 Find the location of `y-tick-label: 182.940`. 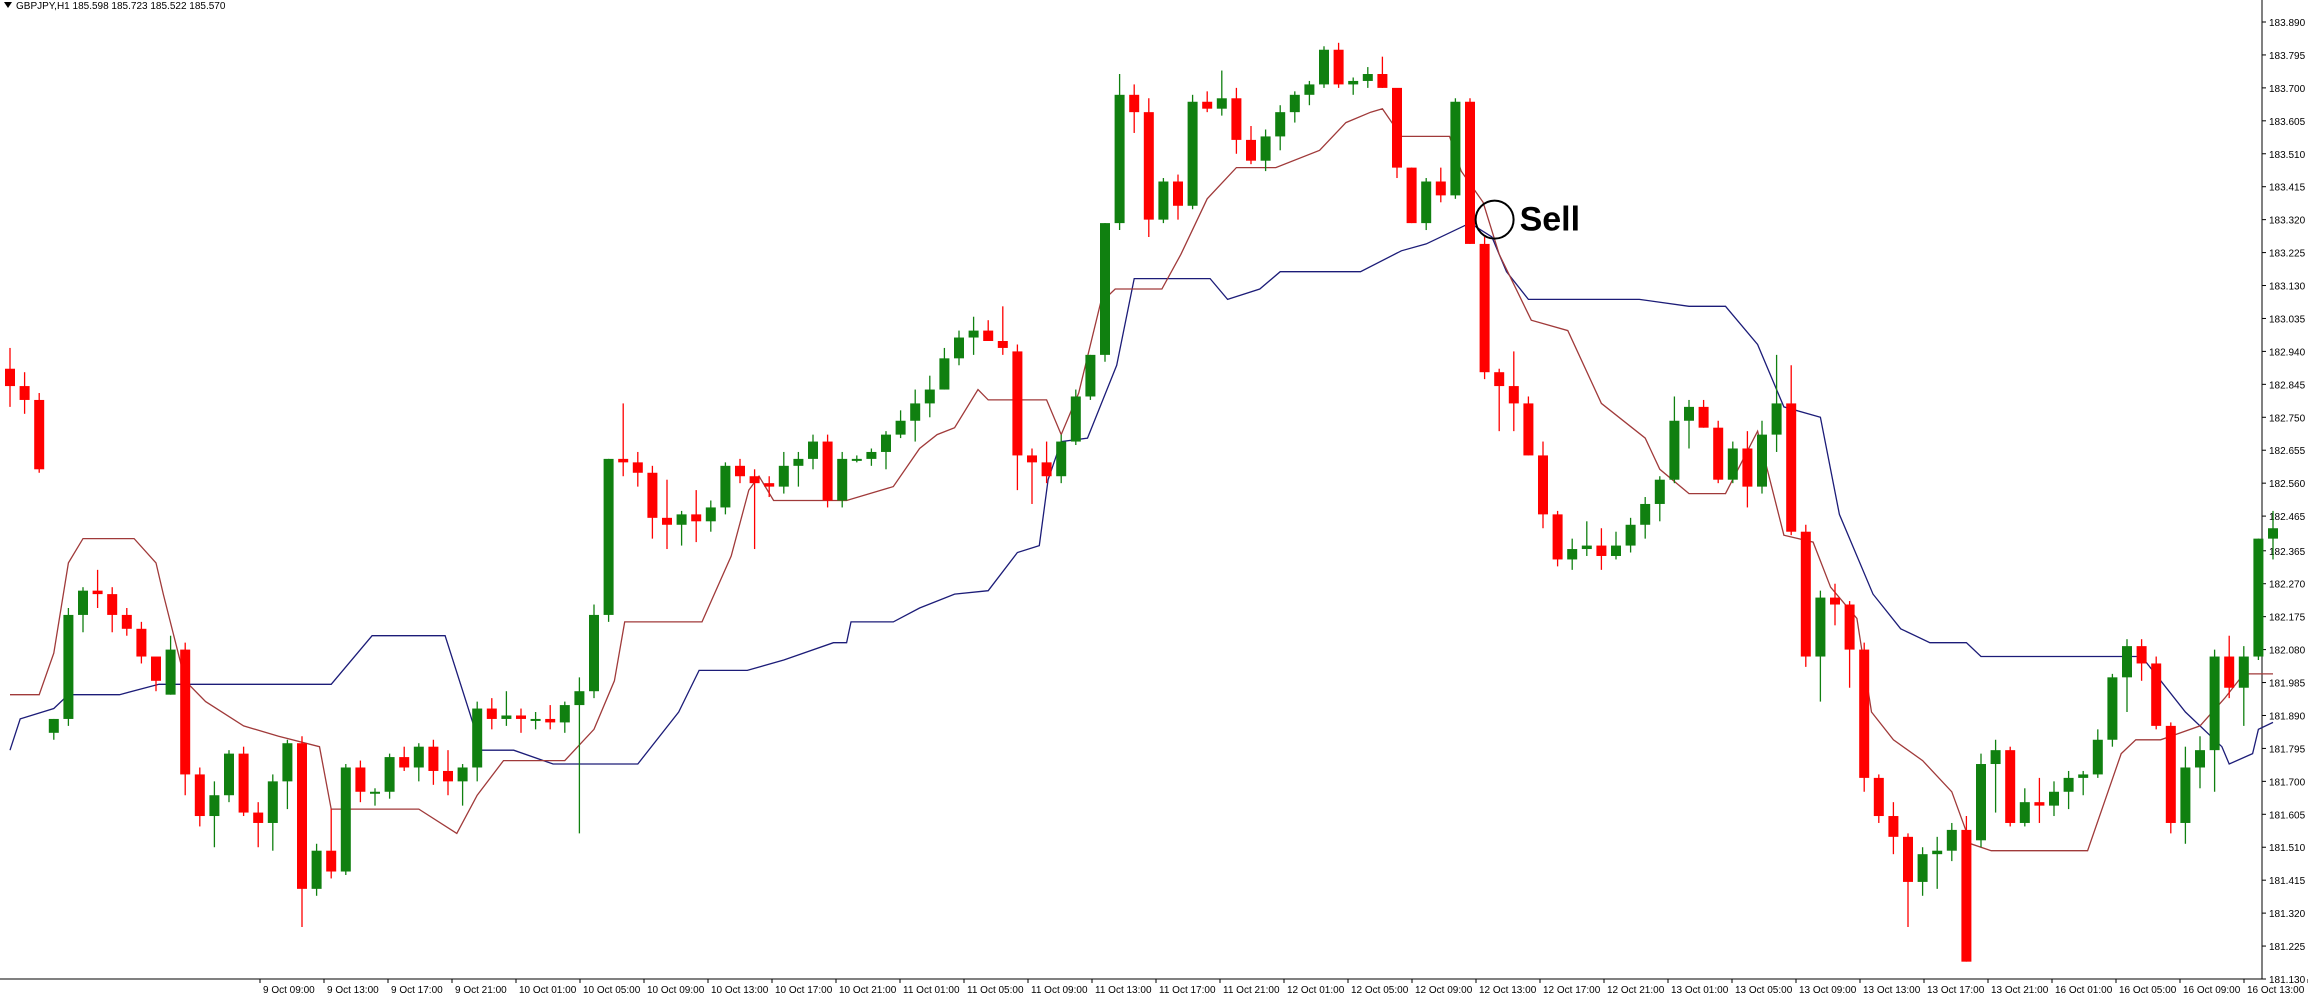

y-tick-label: 182.940 is located at coordinates (2287, 352).